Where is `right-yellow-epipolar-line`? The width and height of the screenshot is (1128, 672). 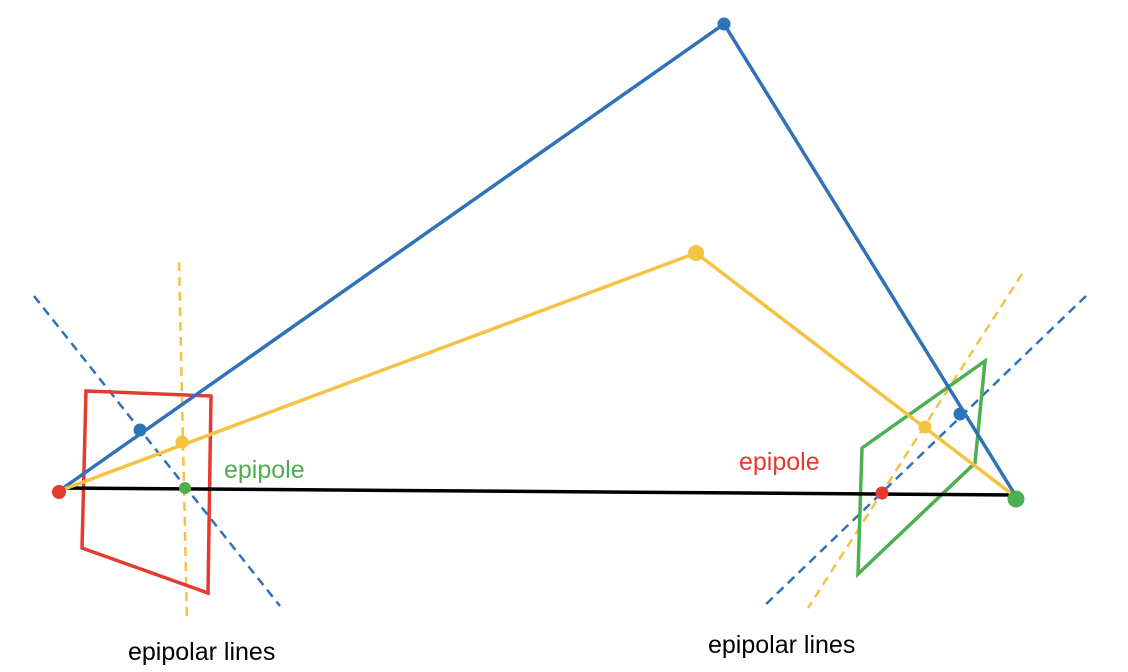 right-yellow-epipolar-line is located at coordinates (915, 441).